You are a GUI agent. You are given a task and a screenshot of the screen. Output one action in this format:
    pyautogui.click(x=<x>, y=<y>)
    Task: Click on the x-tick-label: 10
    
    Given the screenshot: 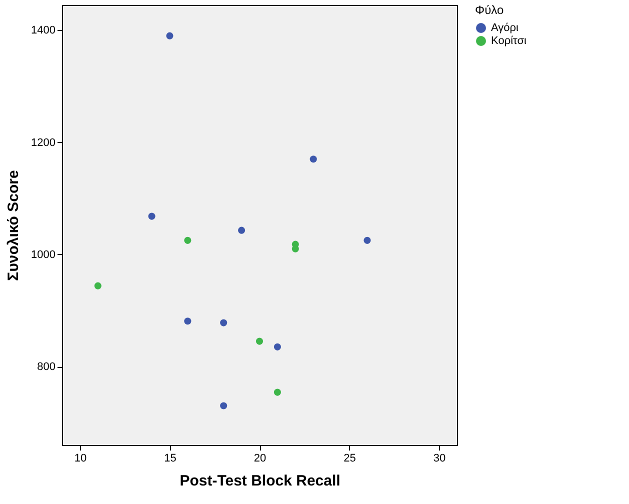 What is the action you would take?
    pyautogui.click(x=80, y=458)
    